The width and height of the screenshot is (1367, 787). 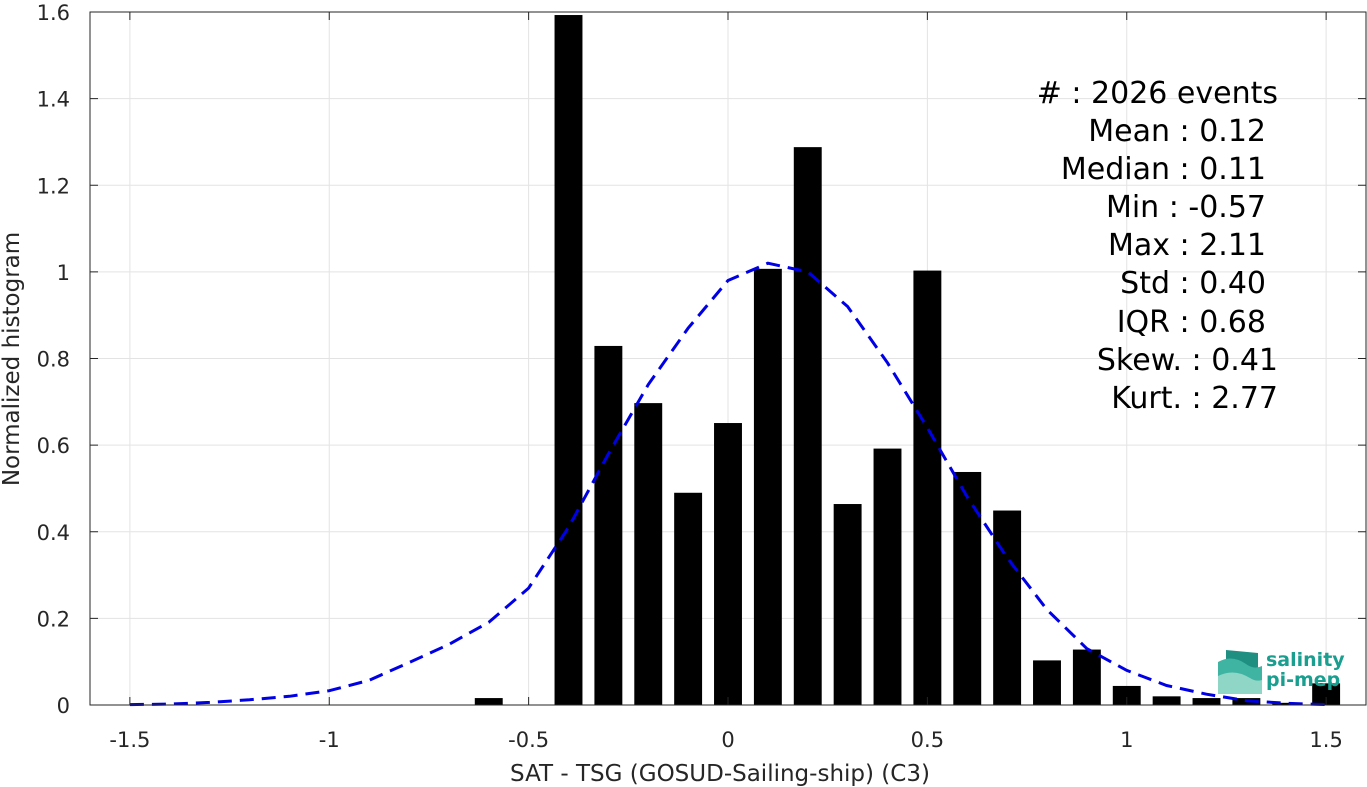 What do you see at coordinates (53, 619) in the screenshot?
I see `y-tick-label: 0.2` at bounding box center [53, 619].